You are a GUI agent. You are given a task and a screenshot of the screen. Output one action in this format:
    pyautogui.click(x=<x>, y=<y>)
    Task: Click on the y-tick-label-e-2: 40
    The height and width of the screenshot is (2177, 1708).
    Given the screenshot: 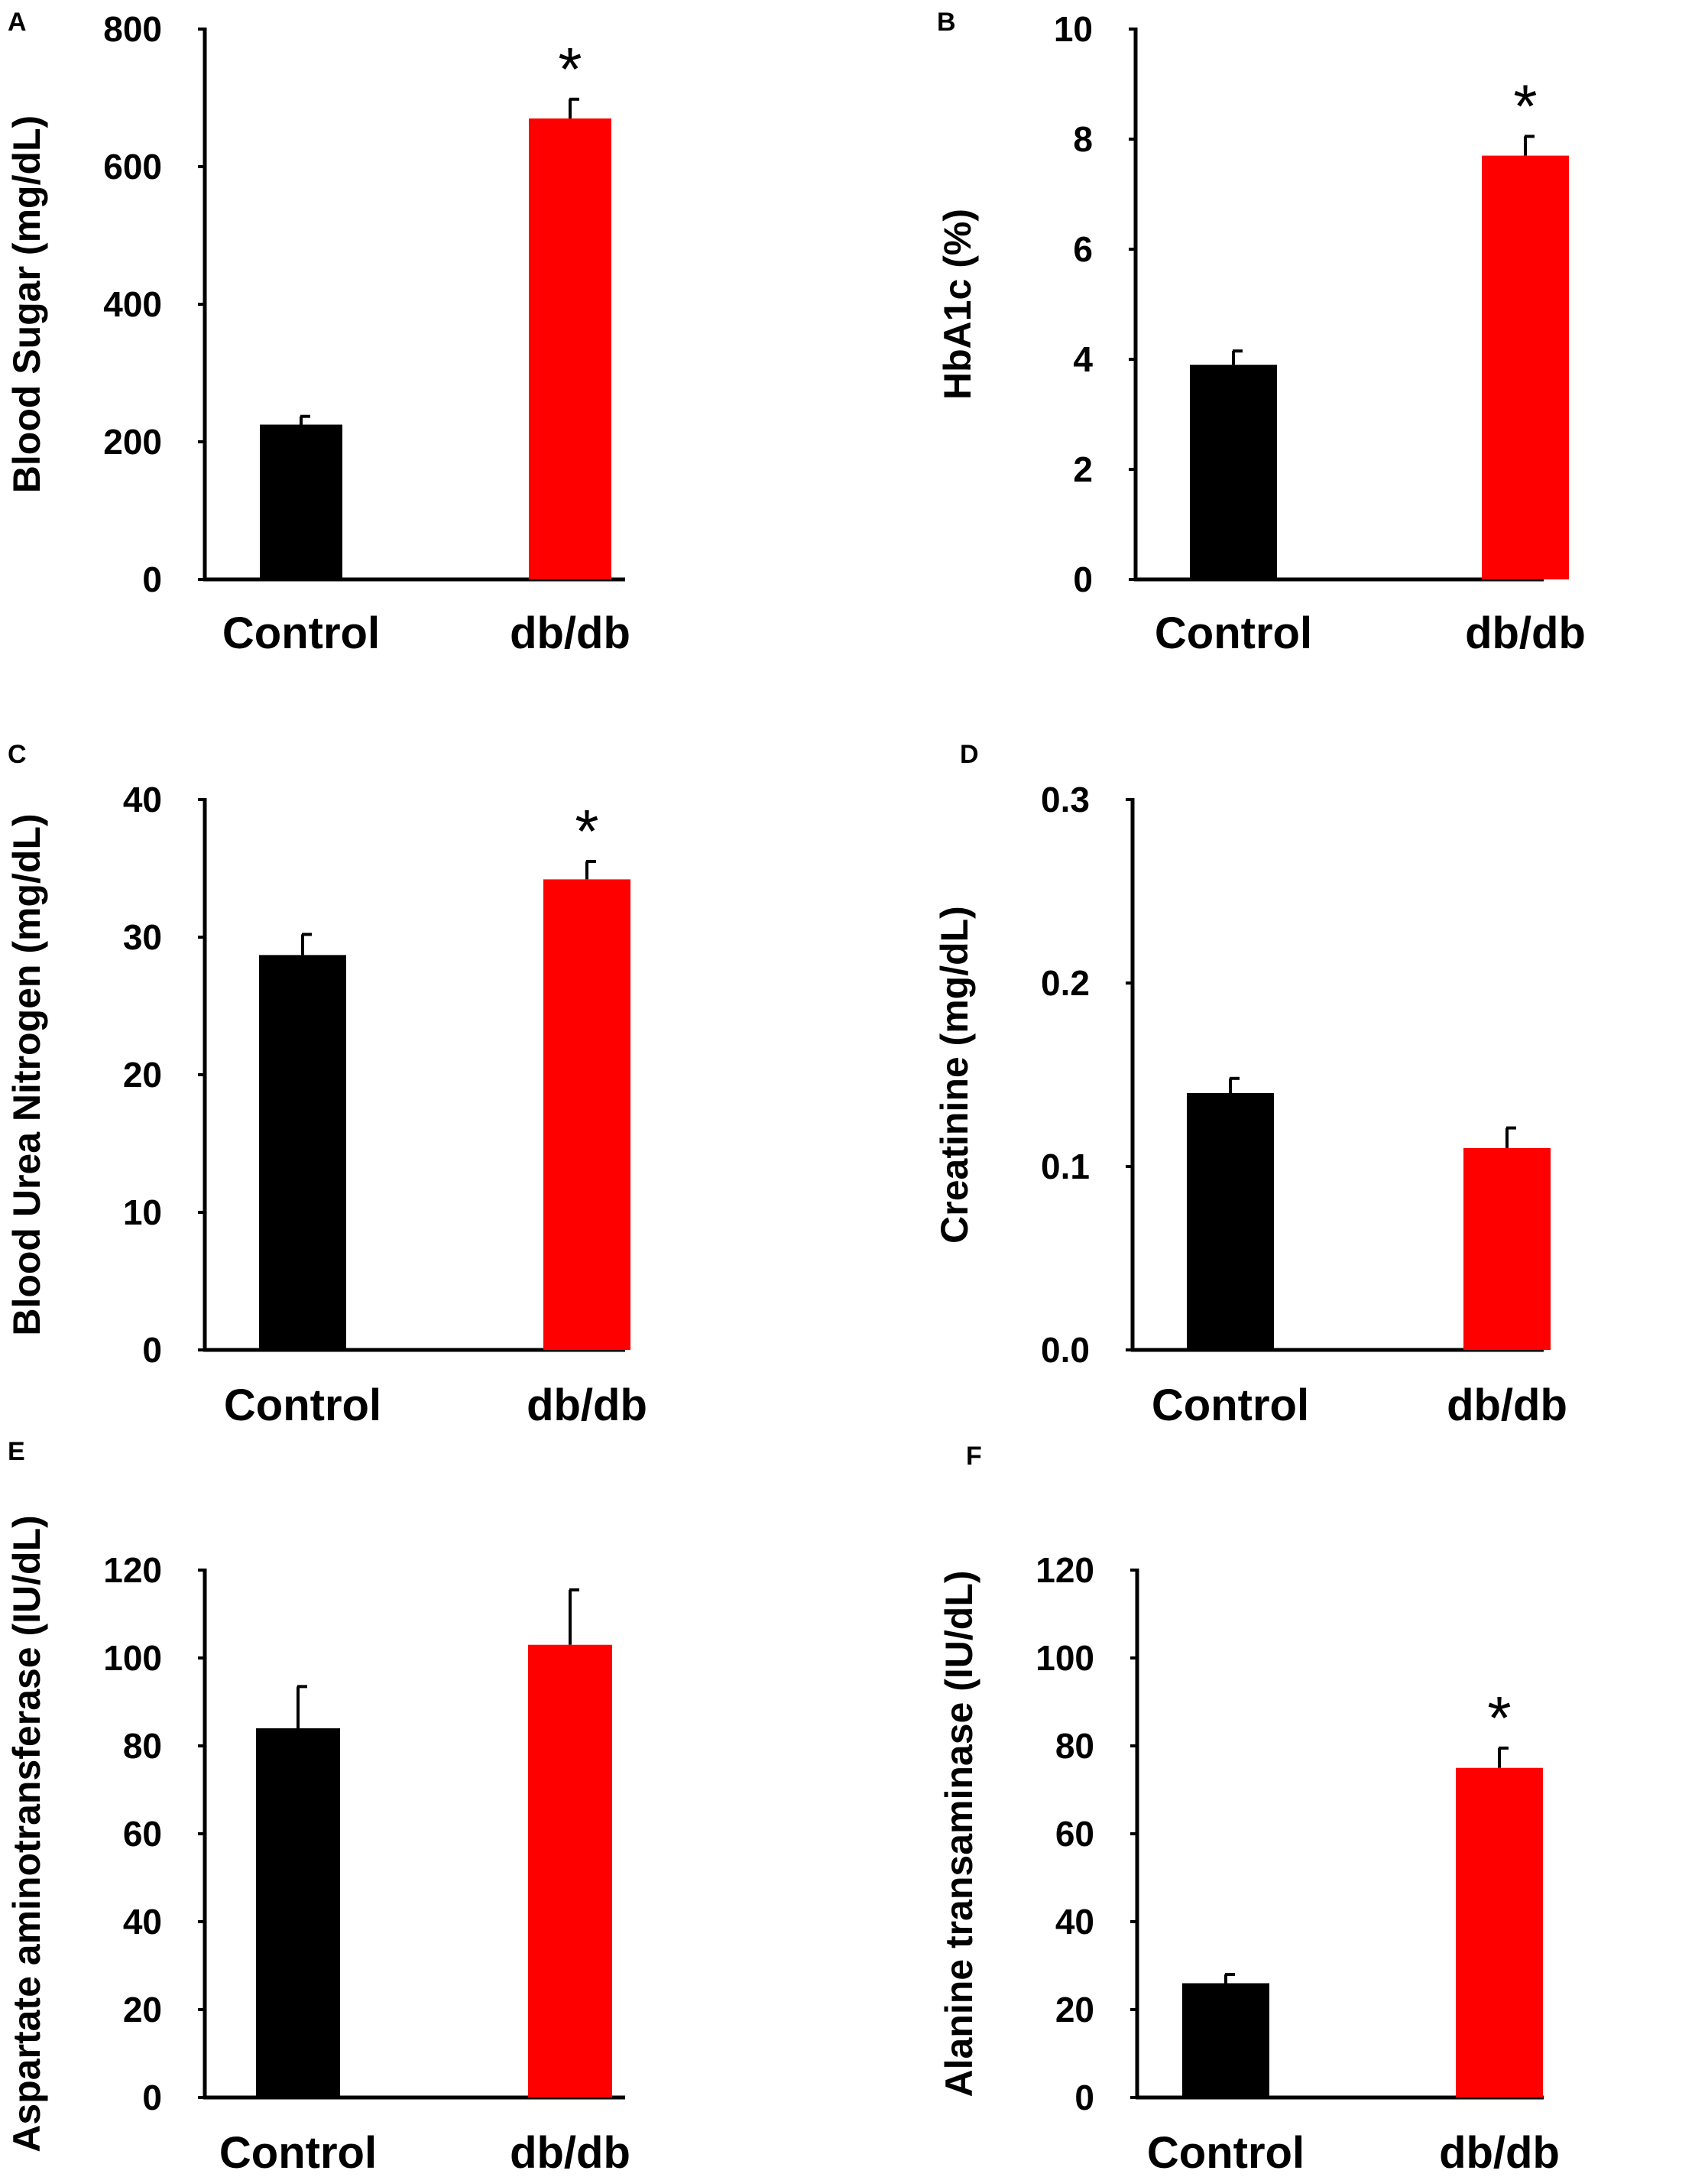 What is the action you would take?
    pyautogui.click(x=142, y=1922)
    